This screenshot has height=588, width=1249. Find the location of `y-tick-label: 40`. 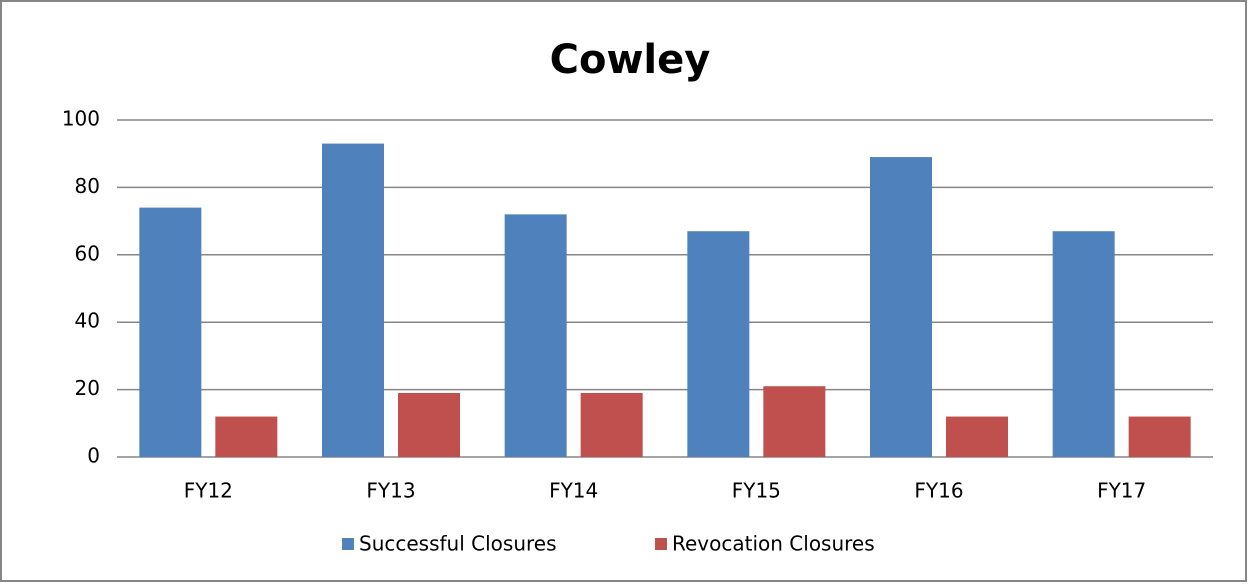

y-tick-label: 40 is located at coordinates (87, 321).